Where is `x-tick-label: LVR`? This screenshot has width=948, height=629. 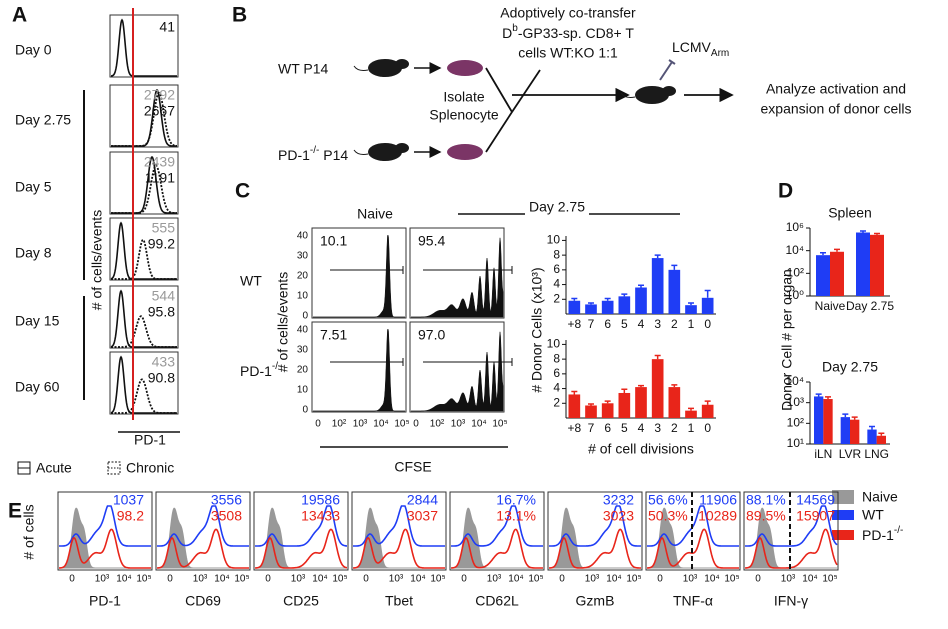
x-tick-label: LVR is located at coordinates (850, 454).